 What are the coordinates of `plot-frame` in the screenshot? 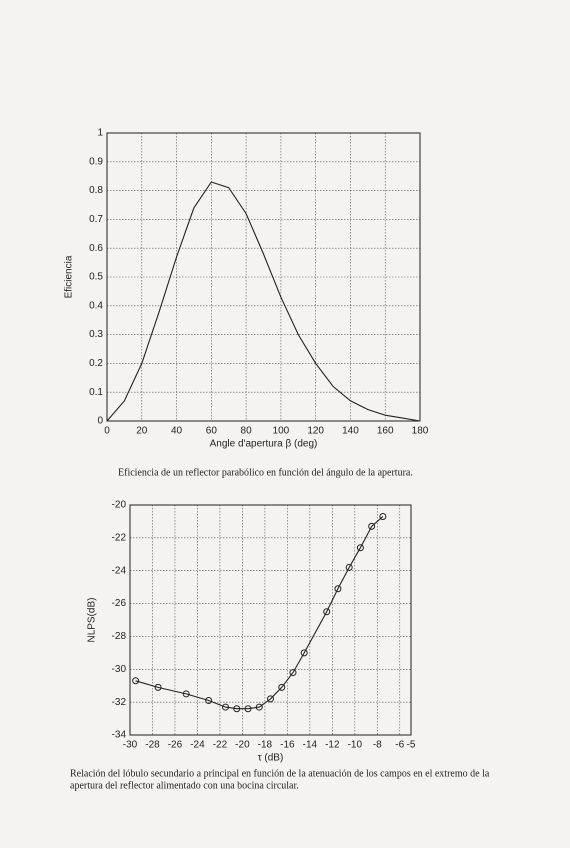 It's located at (270, 620).